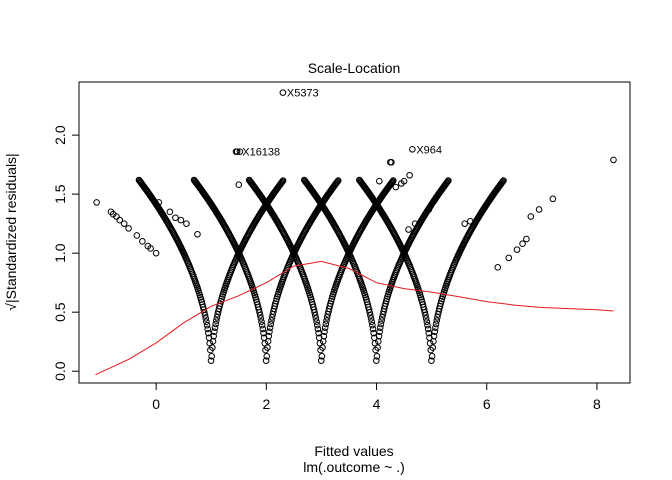  Describe the element at coordinates (487, 404) in the screenshot. I see `x-tick-label: 6` at that location.